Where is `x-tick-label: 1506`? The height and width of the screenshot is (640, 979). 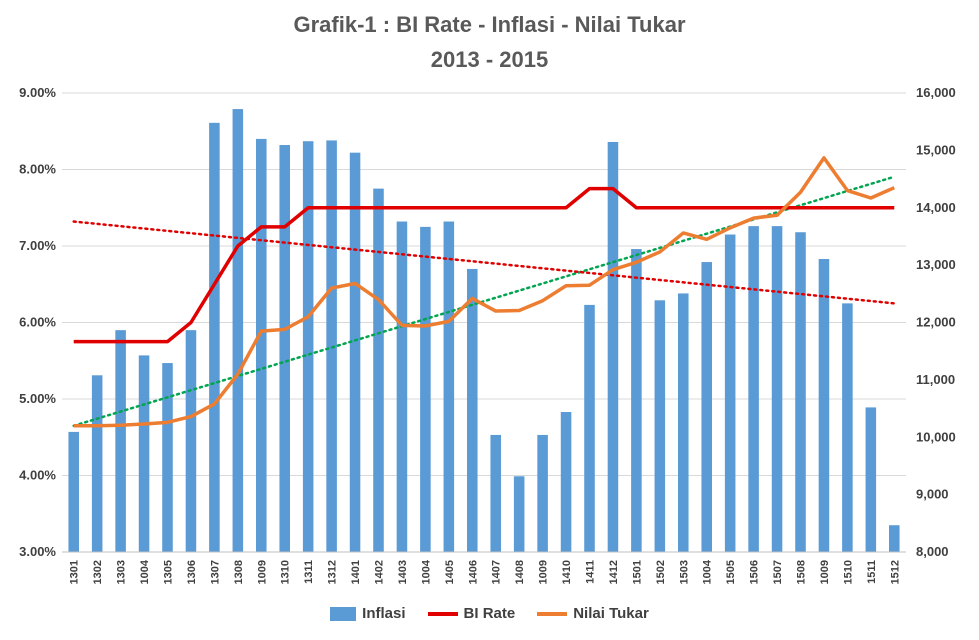 x-tick-label: 1506 is located at coordinates (755, 572).